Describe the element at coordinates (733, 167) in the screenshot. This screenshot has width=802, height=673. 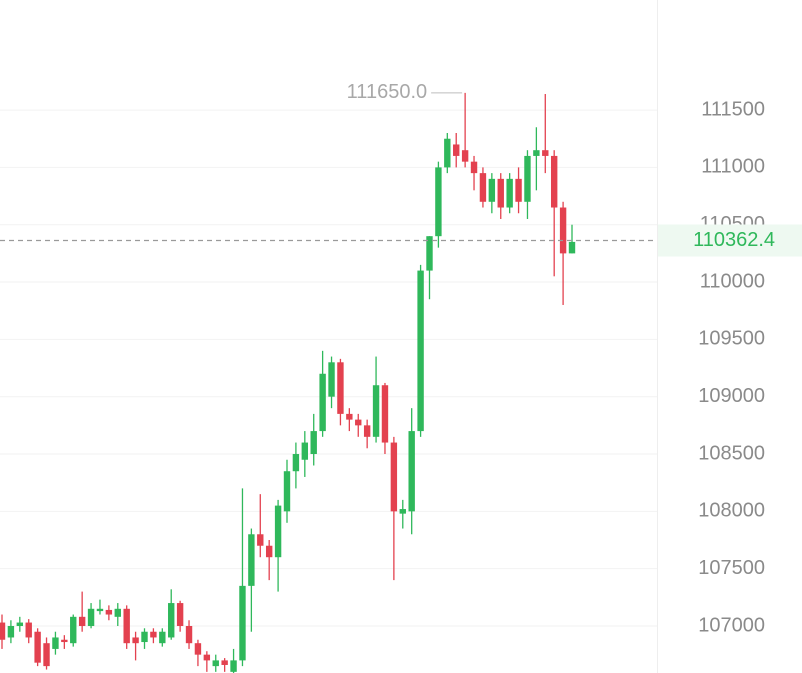
I see `y-tick-label: 111000` at that location.